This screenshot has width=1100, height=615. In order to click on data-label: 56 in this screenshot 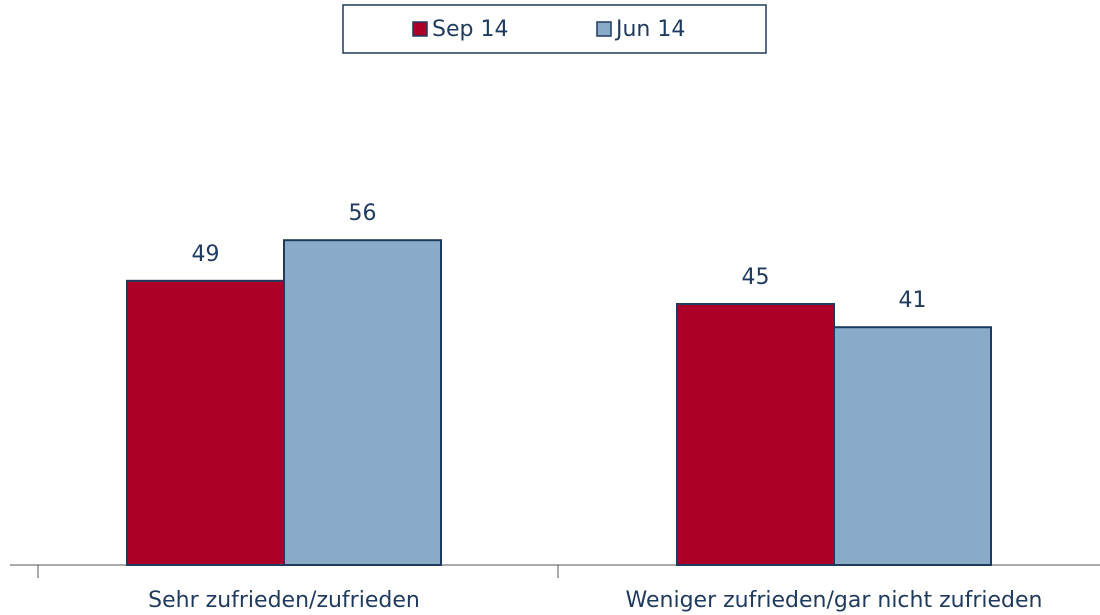, I will do `click(363, 213)`.